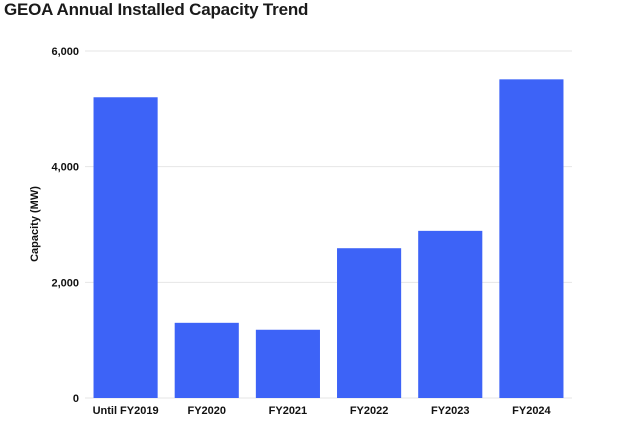  I want to click on y-tick-label: 0, so click(76, 399).